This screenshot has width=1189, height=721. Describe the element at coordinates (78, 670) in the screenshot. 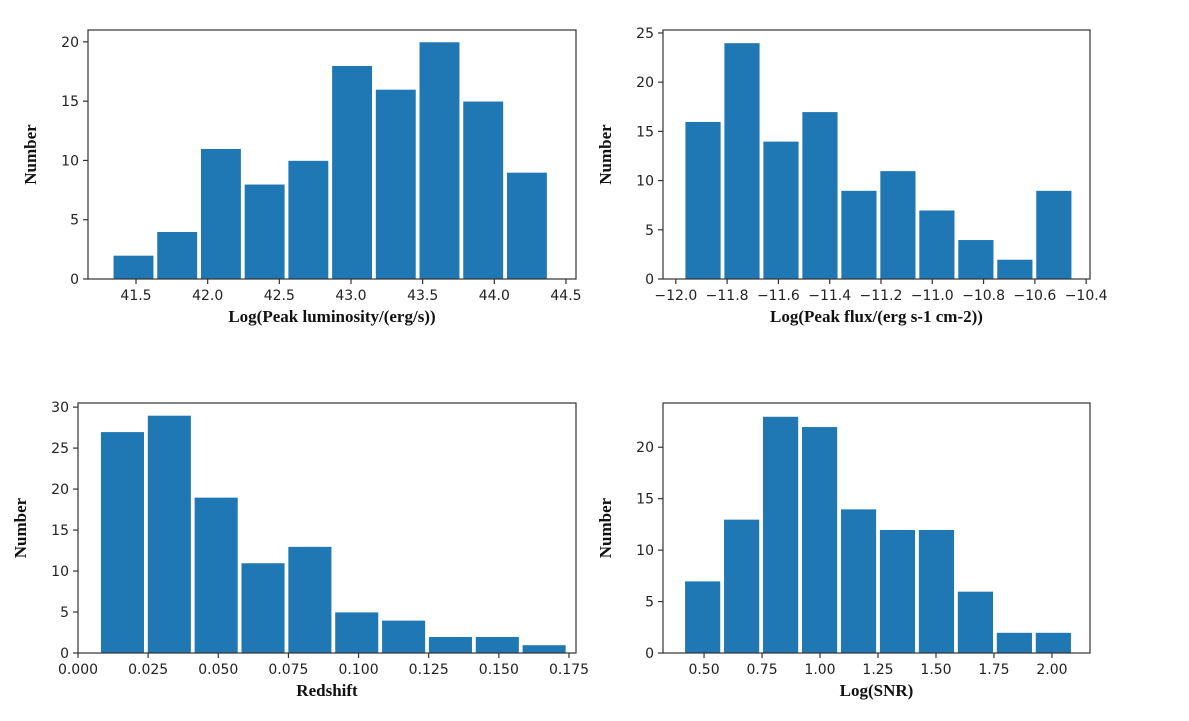

I see `x-tick-label: 0.000` at that location.